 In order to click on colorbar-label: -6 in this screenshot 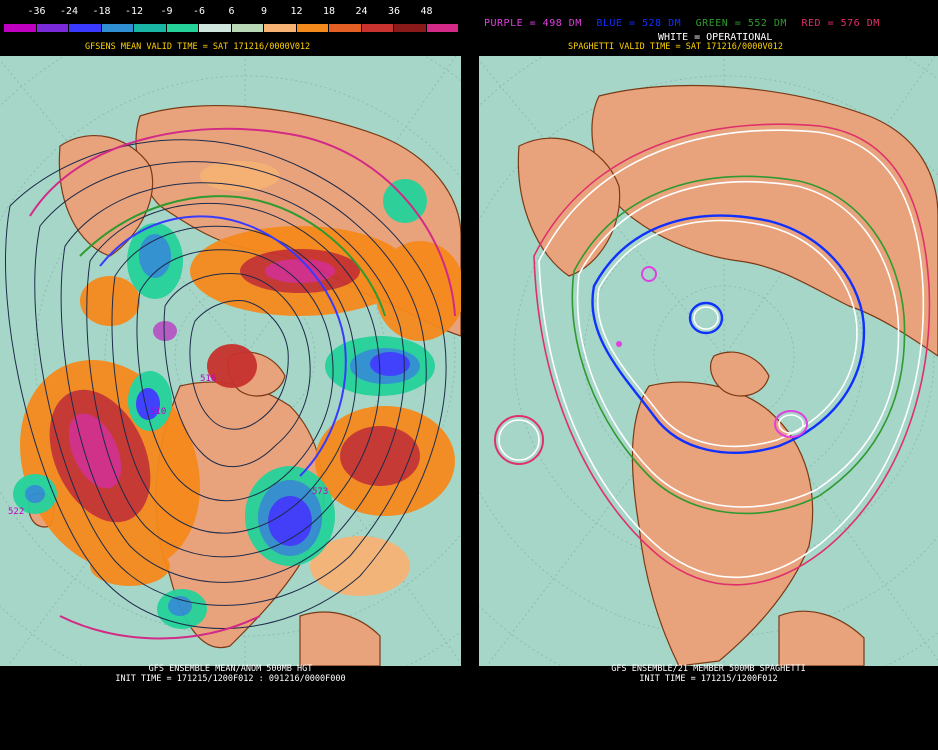, I will do `click(199, 11)`.